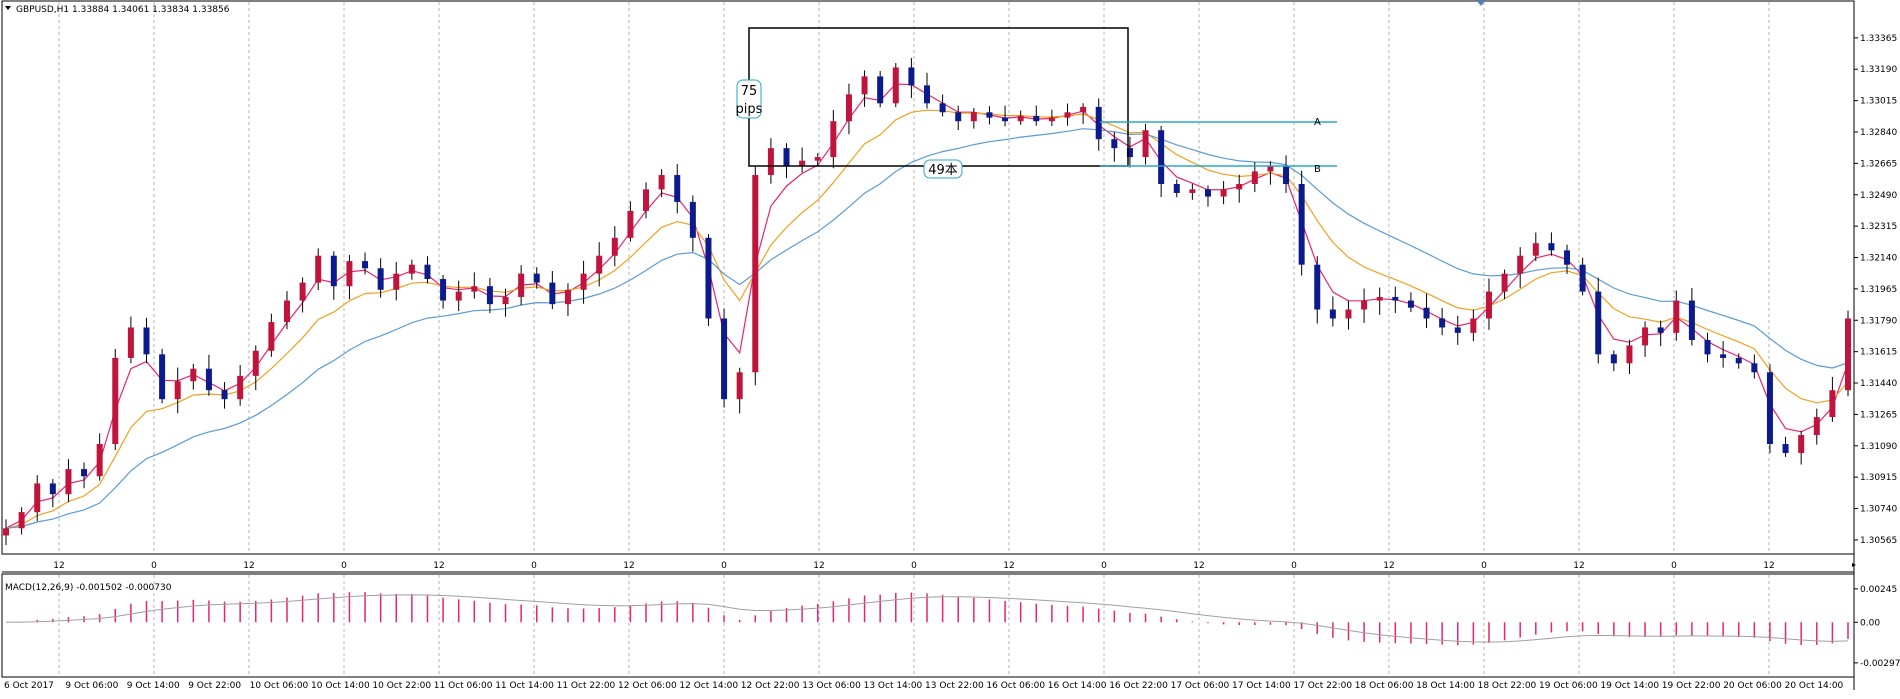 The image size is (1900, 699). What do you see at coordinates (1261, 686) in the screenshot?
I see `time-label-bottom: 17 Oct 14:00` at bounding box center [1261, 686].